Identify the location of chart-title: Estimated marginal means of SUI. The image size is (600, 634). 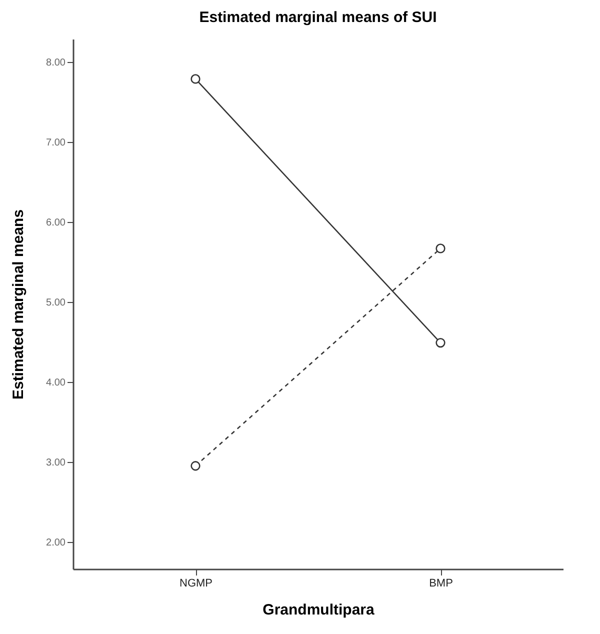
(318, 17).